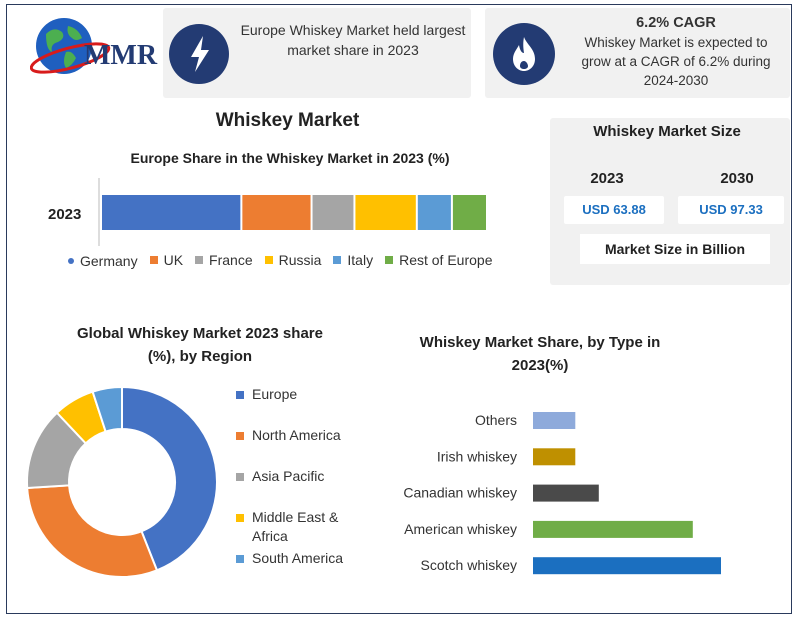 The image size is (800, 621). I want to click on region-legend-north-america: North America, so click(288, 435).